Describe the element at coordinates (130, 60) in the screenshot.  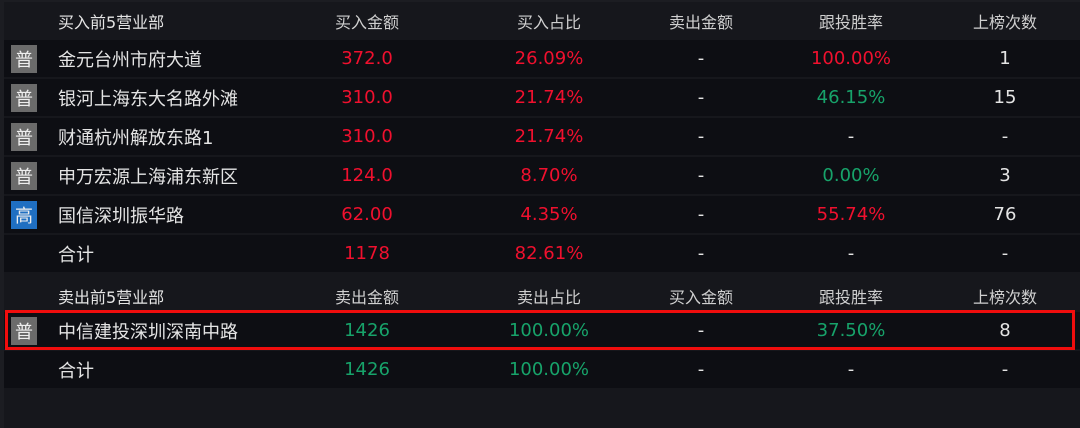
I see `broker-name: 金元台州市府大道` at that location.